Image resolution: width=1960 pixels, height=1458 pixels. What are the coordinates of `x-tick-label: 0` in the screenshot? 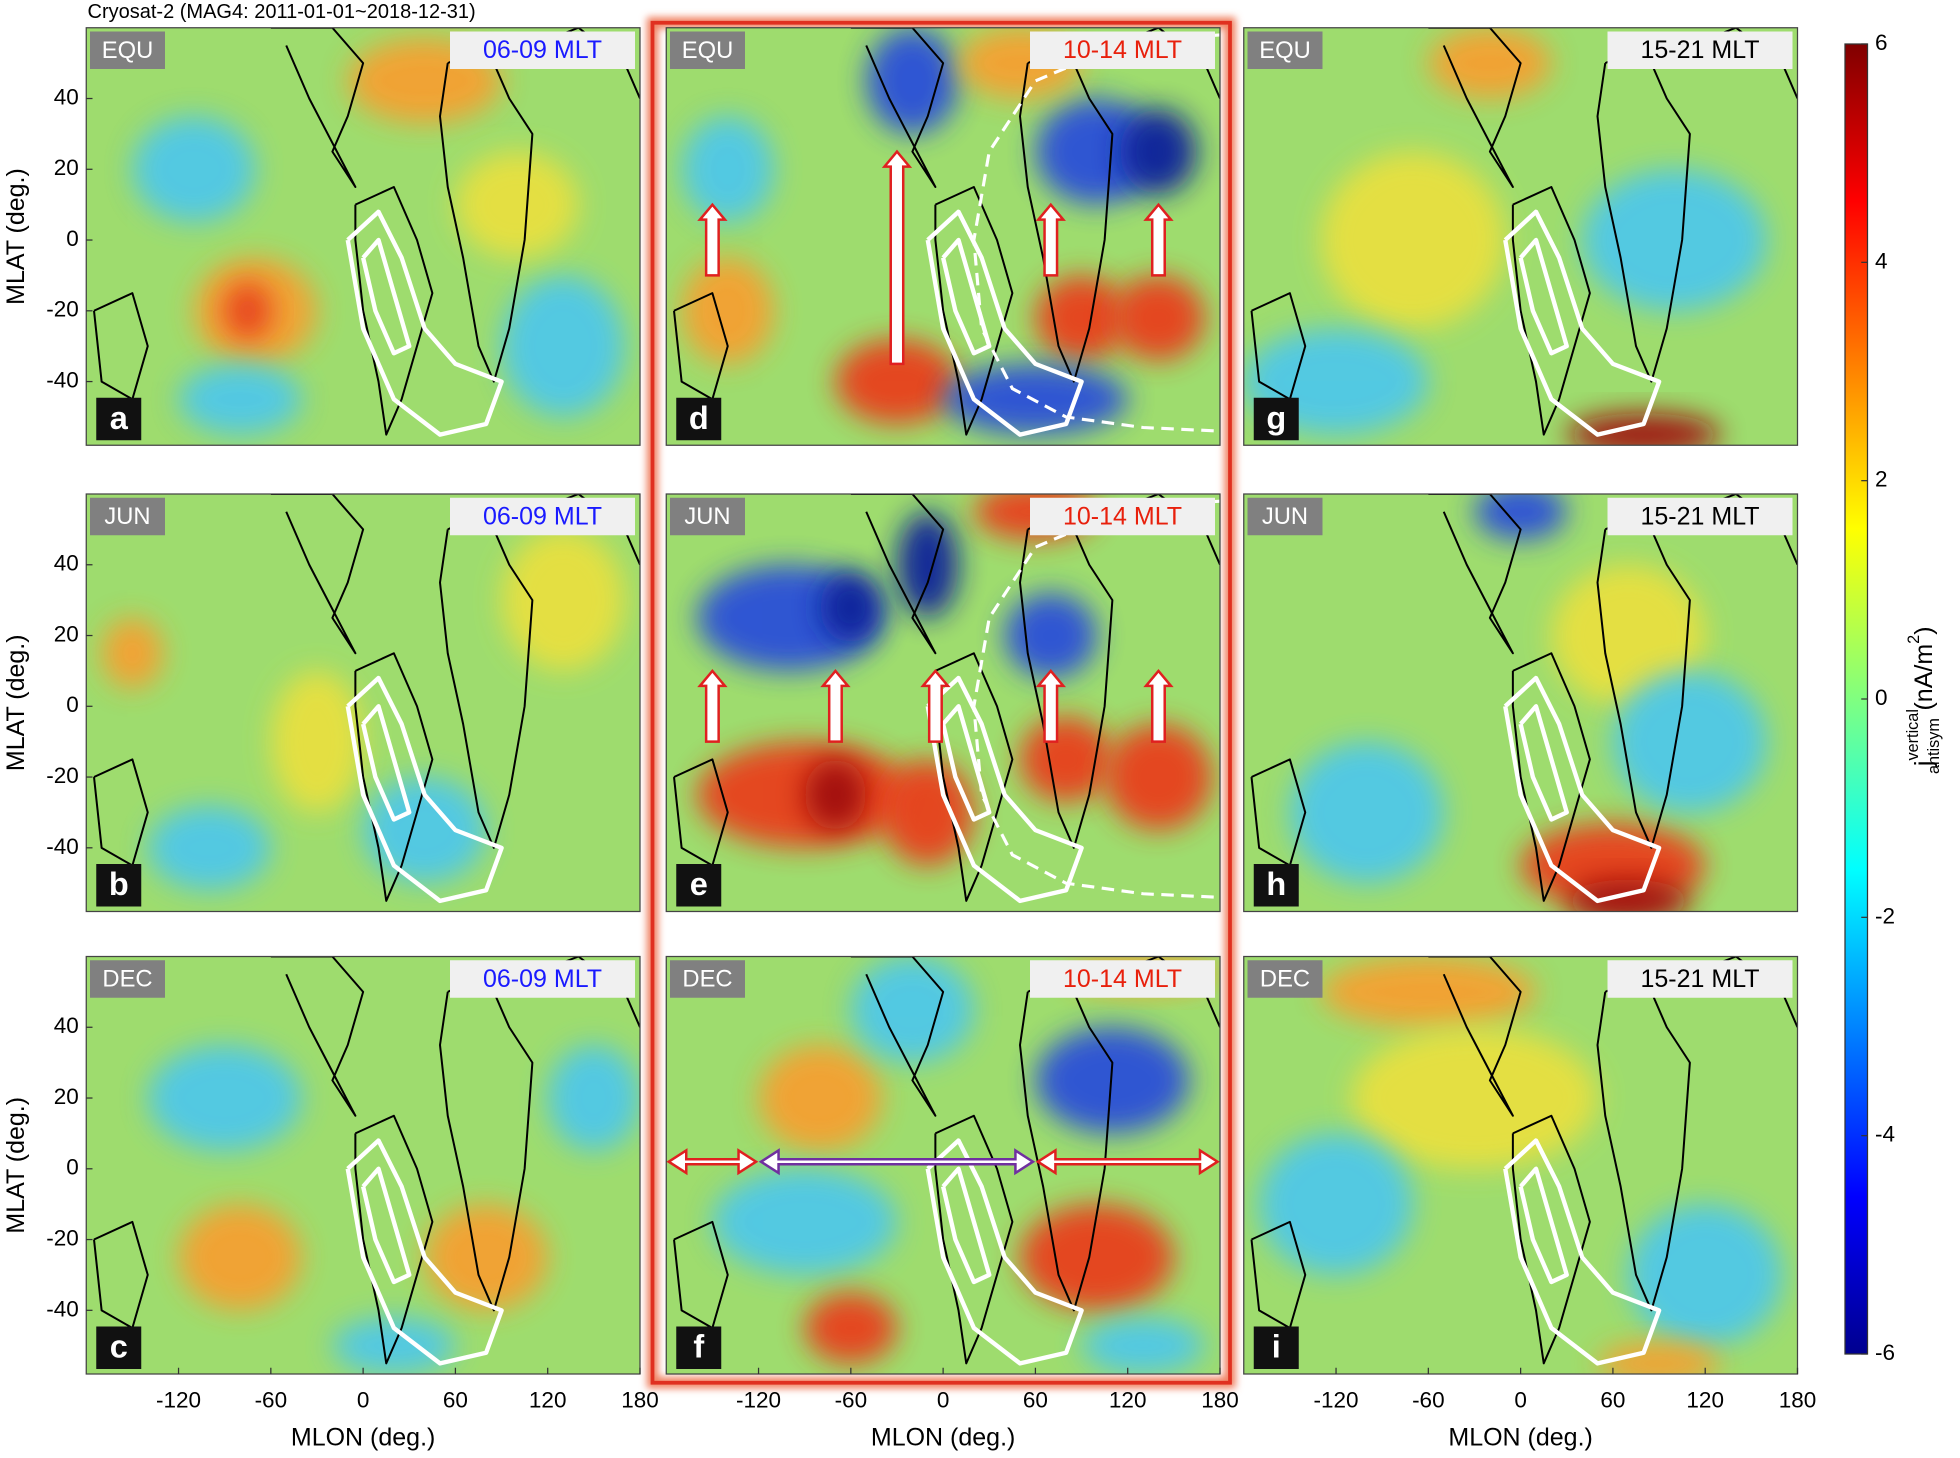 It's located at (943, 1399).